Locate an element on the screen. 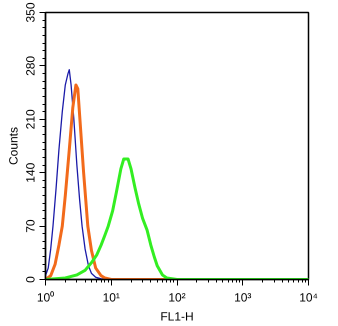 This screenshot has height=326, width=338. x-tick-label: 10² is located at coordinates (177, 297).